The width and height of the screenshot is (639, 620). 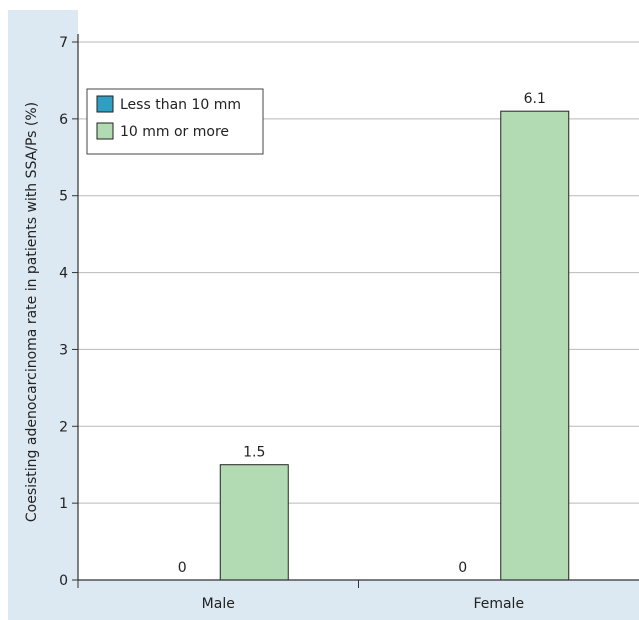 I want to click on y-tick-label-0: 0, so click(x=63, y=581).